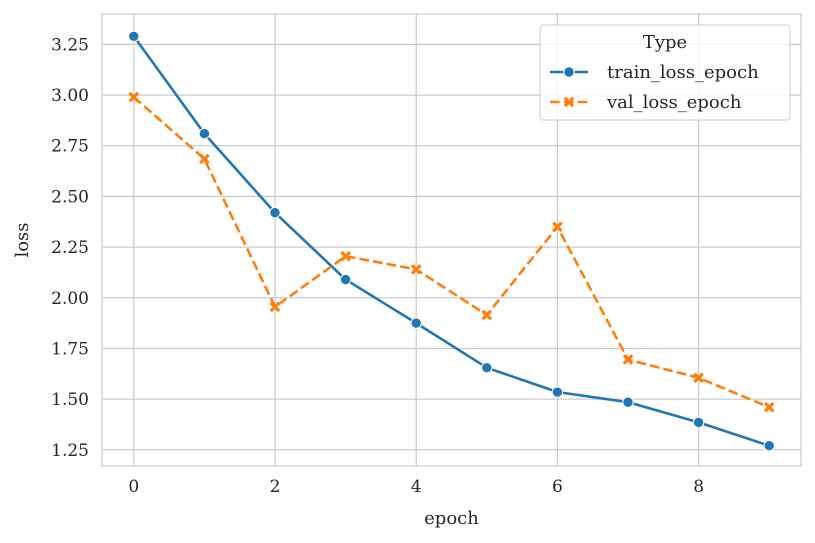  I want to click on y-tick-label: 1.25, so click(70, 451).